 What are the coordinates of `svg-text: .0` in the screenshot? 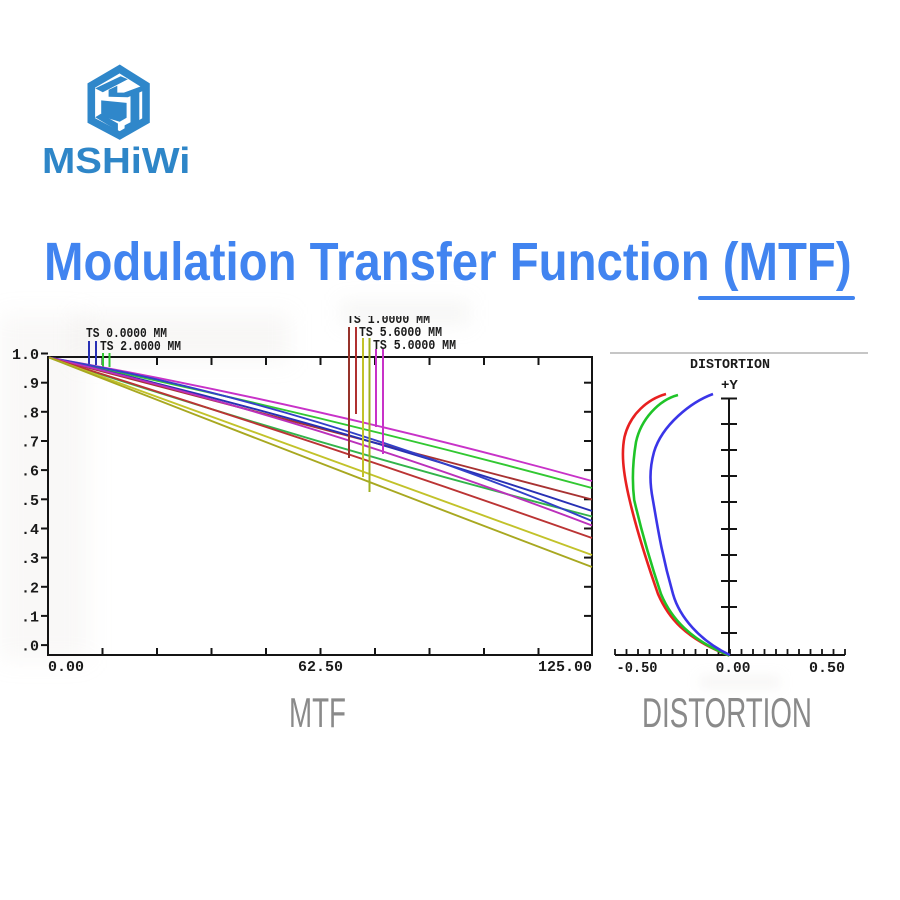 It's located at (30, 647).